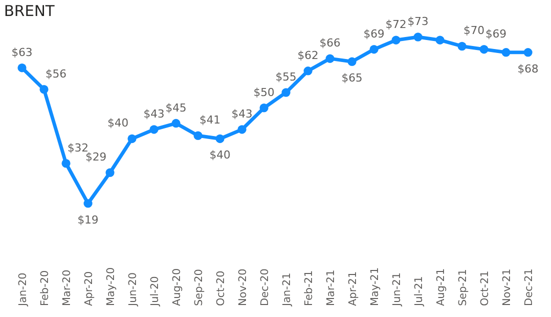  I want to click on data-label: $66, so click(330, 43).